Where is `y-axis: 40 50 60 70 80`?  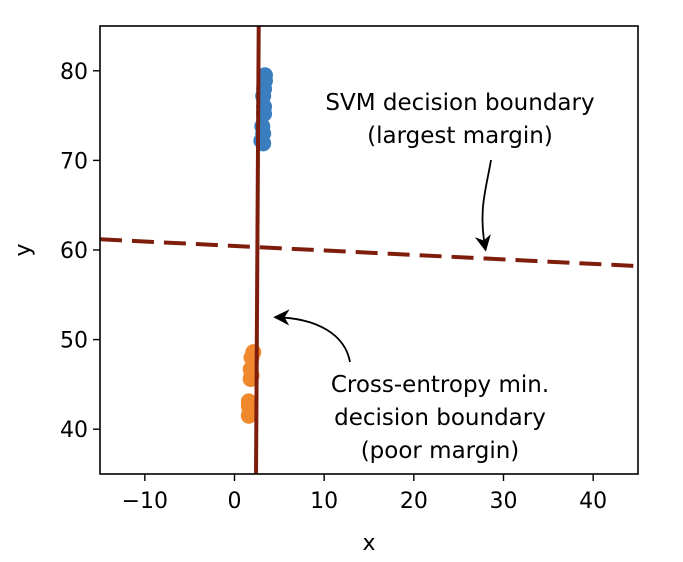 y-axis: 40 50 60 70 80 is located at coordinates (80, 251).